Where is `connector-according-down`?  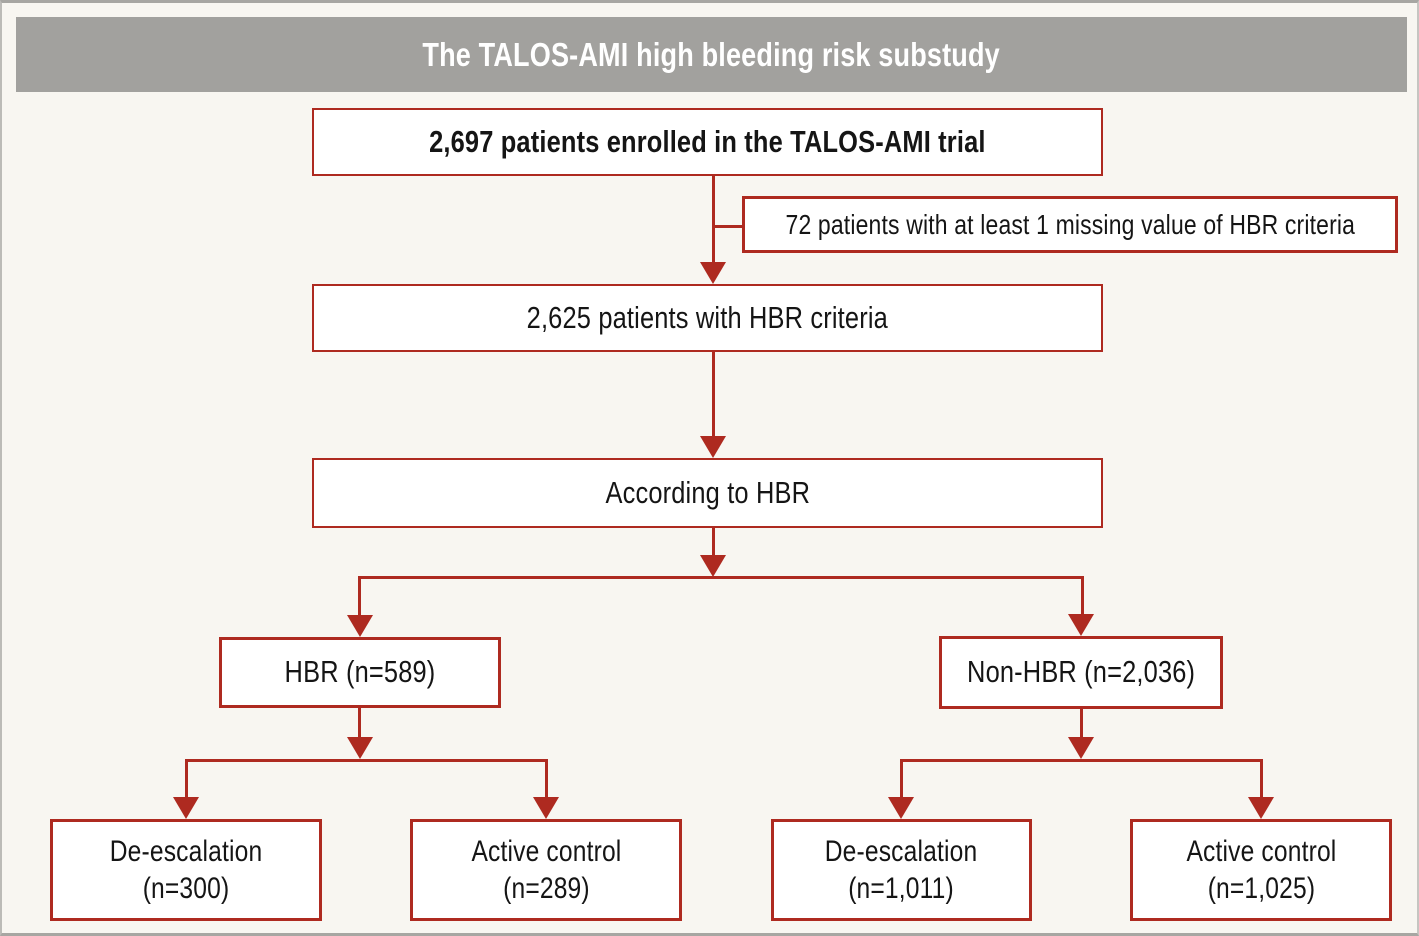
connector-according-down is located at coordinates (713, 542).